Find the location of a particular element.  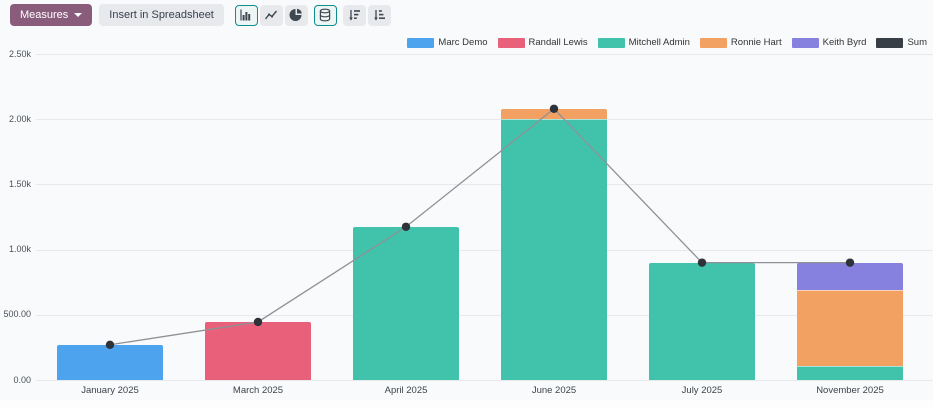

bar-chart-icon is located at coordinates (245, 15).